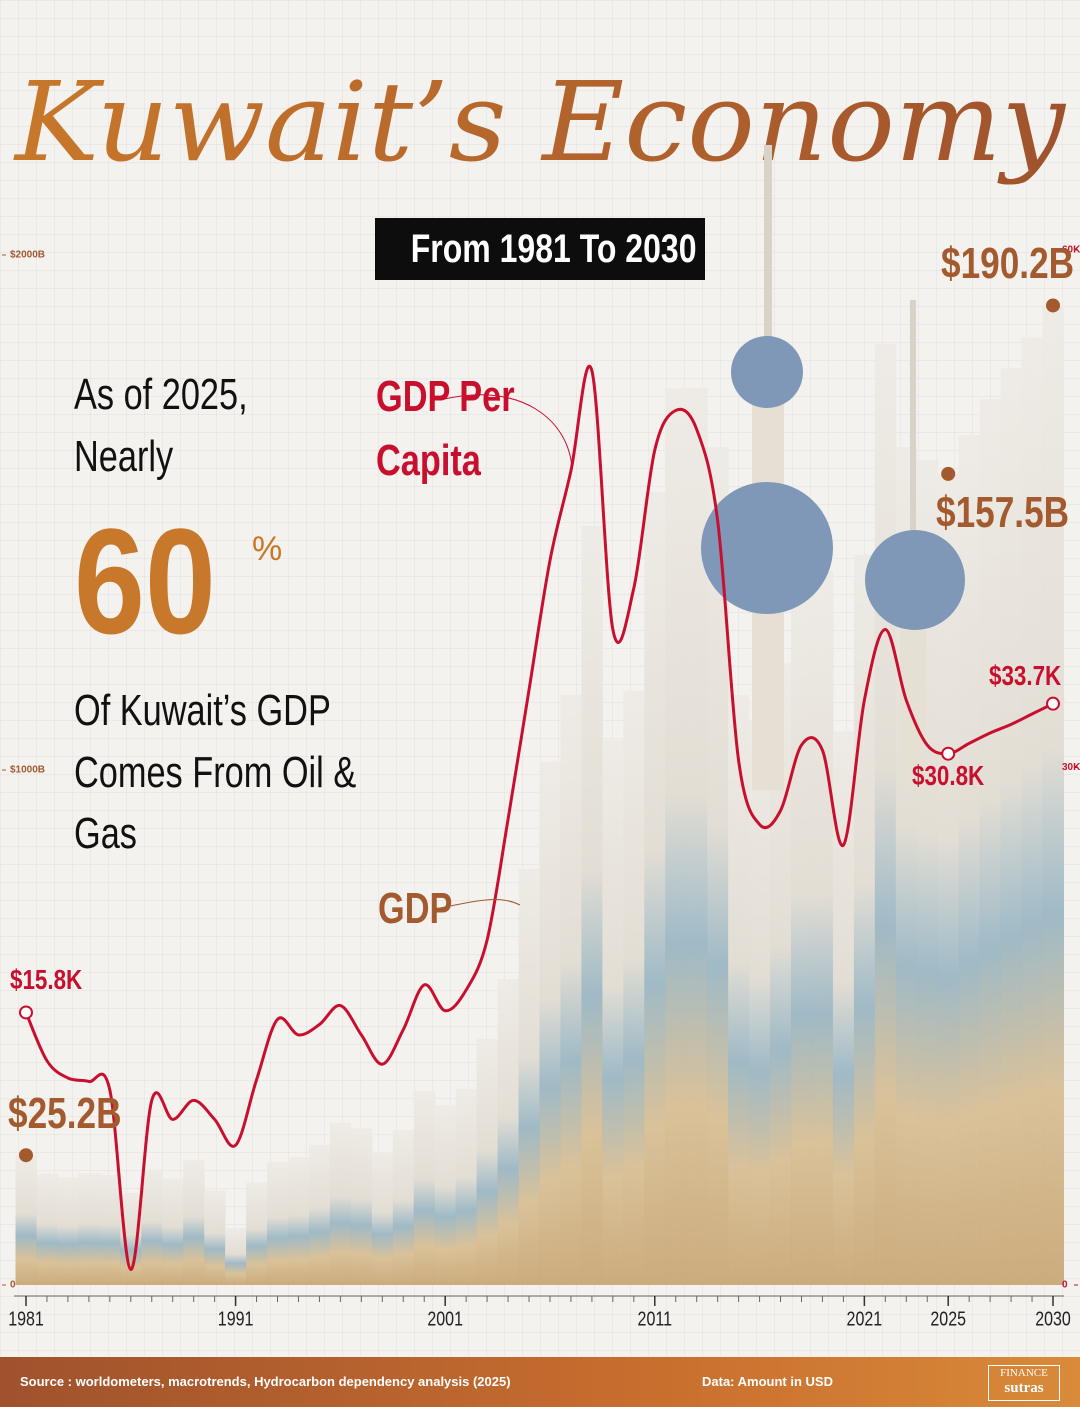 The image size is (1080, 1407). I want to click on annotation-text: Of Kuwait’s GDP Comes From Oil & Gas, so click(215, 772).